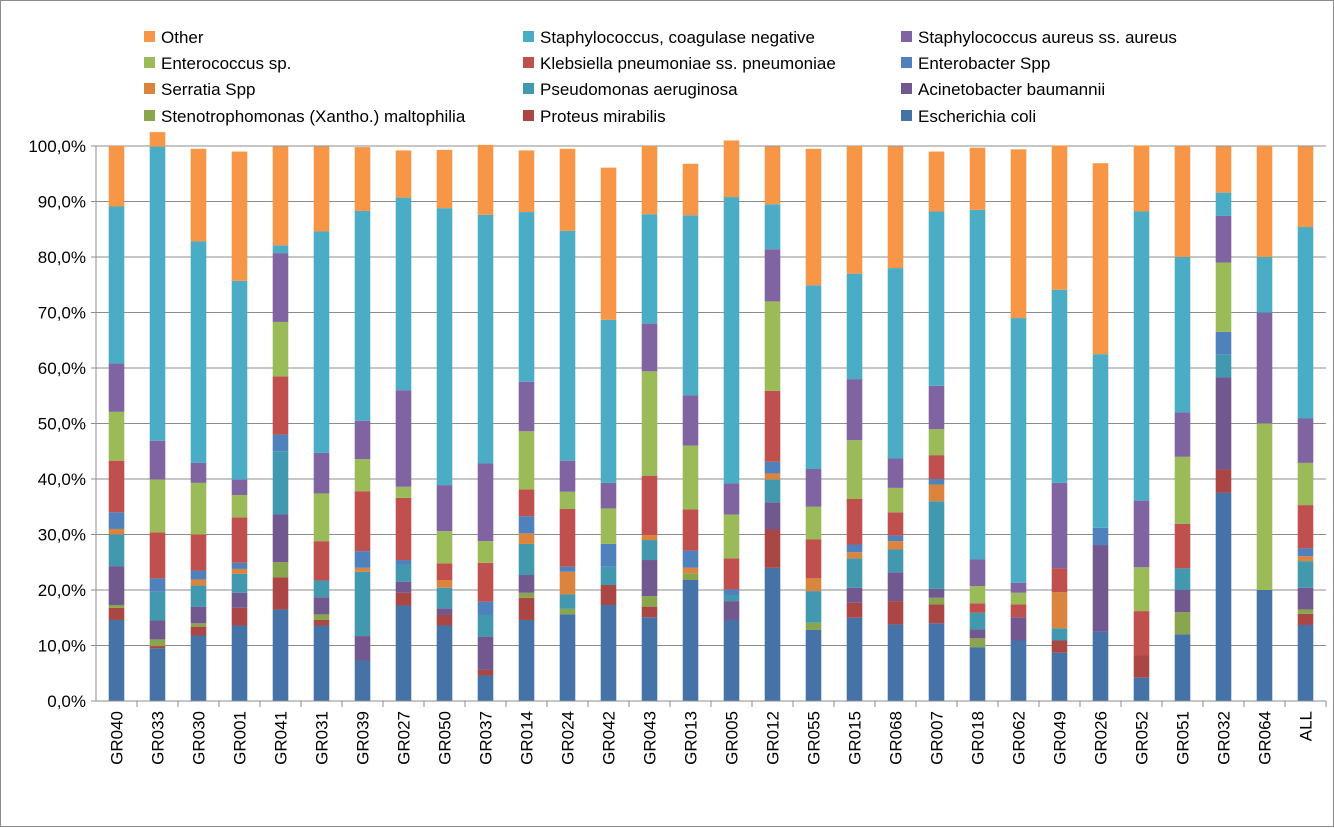 The image size is (1334, 828). What do you see at coordinates (208, 89) in the screenshot?
I see `legend-label: Serratia Spp` at bounding box center [208, 89].